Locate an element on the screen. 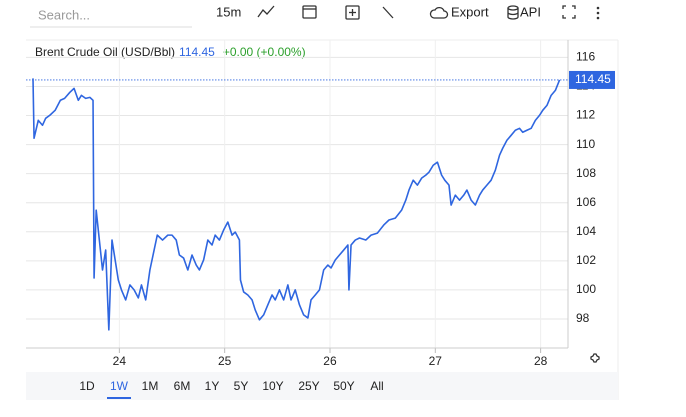 Image resolution: width=686 pixels, height=417 pixels. x-tick-label: 27 is located at coordinates (436, 361).